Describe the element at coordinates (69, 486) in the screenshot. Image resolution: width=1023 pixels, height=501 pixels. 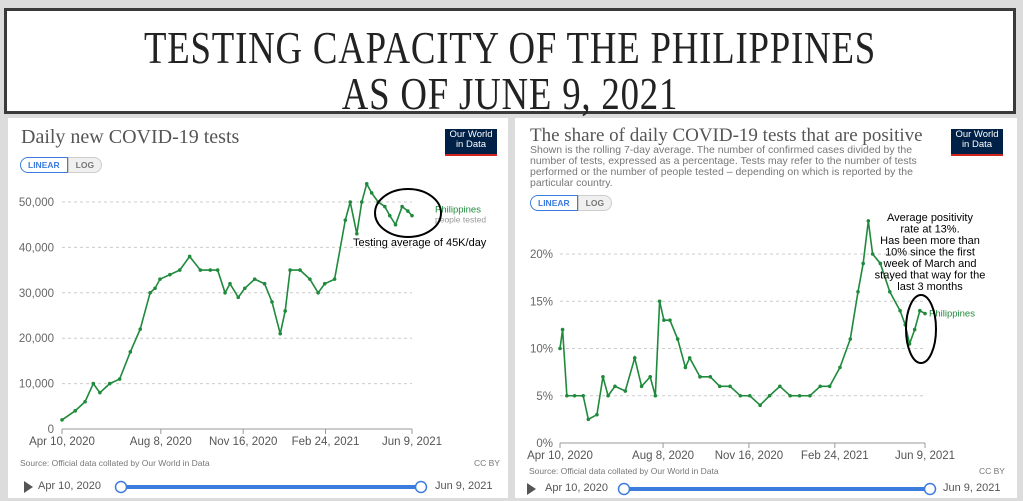
I see `timeline-start-label: Apr 10, 2020` at that location.